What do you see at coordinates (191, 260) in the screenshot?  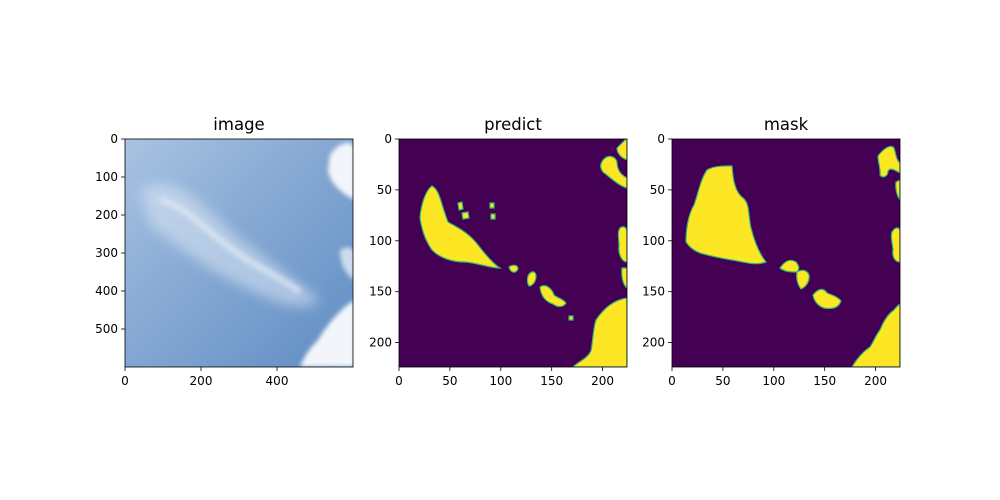 I see `axis-ticks: 0 200 400 0 100 200 300 400 500` at bounding box center [191, 260].